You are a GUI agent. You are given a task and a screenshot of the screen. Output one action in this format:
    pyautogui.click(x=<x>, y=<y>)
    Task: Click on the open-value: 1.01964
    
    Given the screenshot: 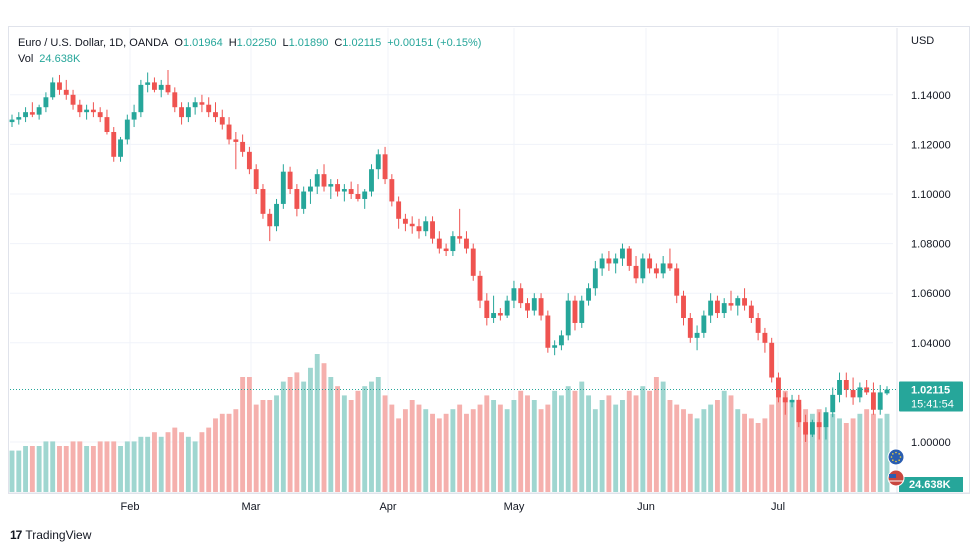 What is the action you would take?
    pyautogui.click(x=202, y=43)
    